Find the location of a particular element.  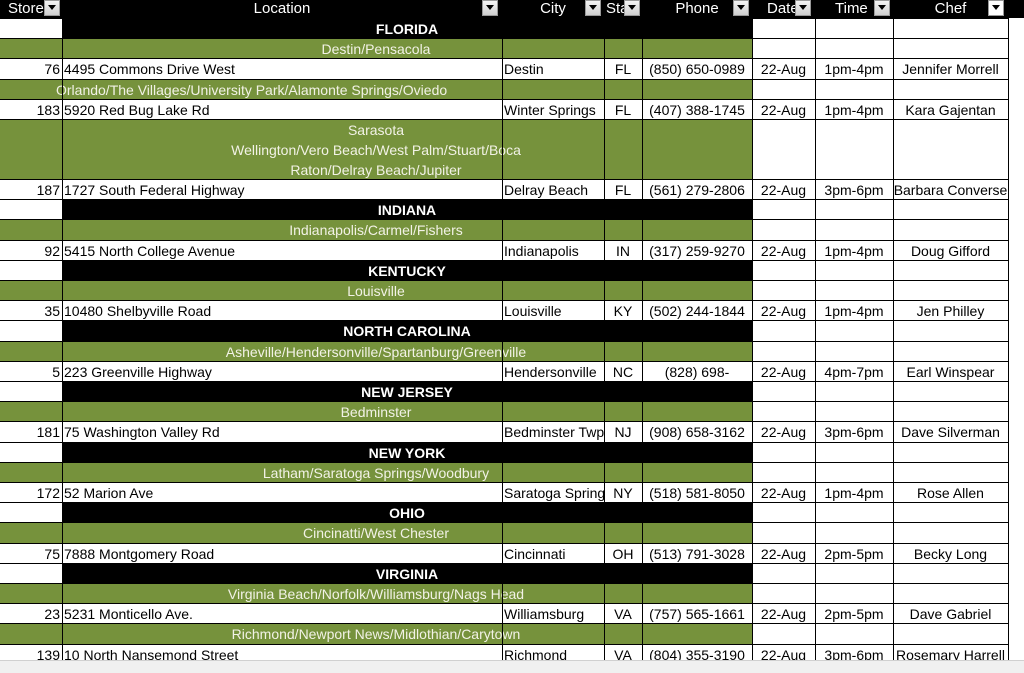

region-band: Bedminster is located at coordinates (376, 412).